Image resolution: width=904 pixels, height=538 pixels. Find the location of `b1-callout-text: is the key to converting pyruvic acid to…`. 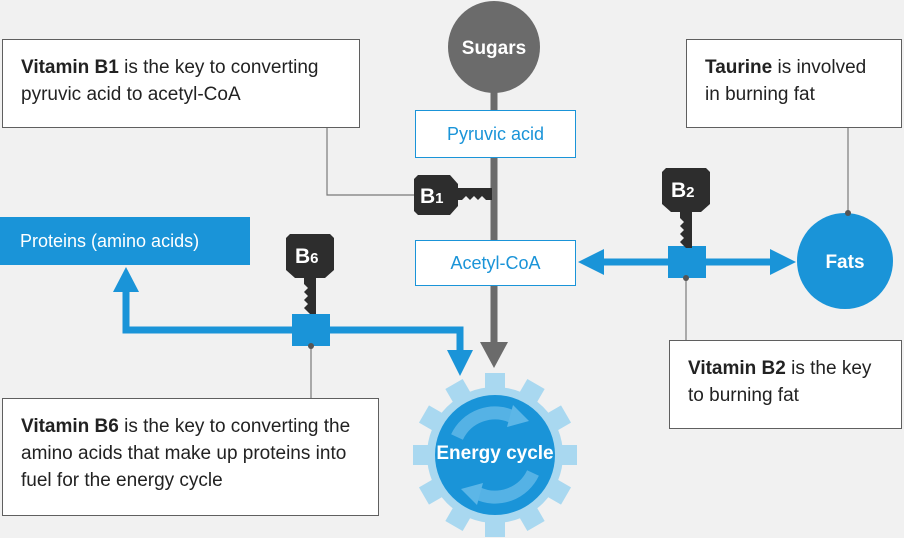

b1-callout-text: is the key to converting pyruvic acid to… is located at coordinates (170, 81).